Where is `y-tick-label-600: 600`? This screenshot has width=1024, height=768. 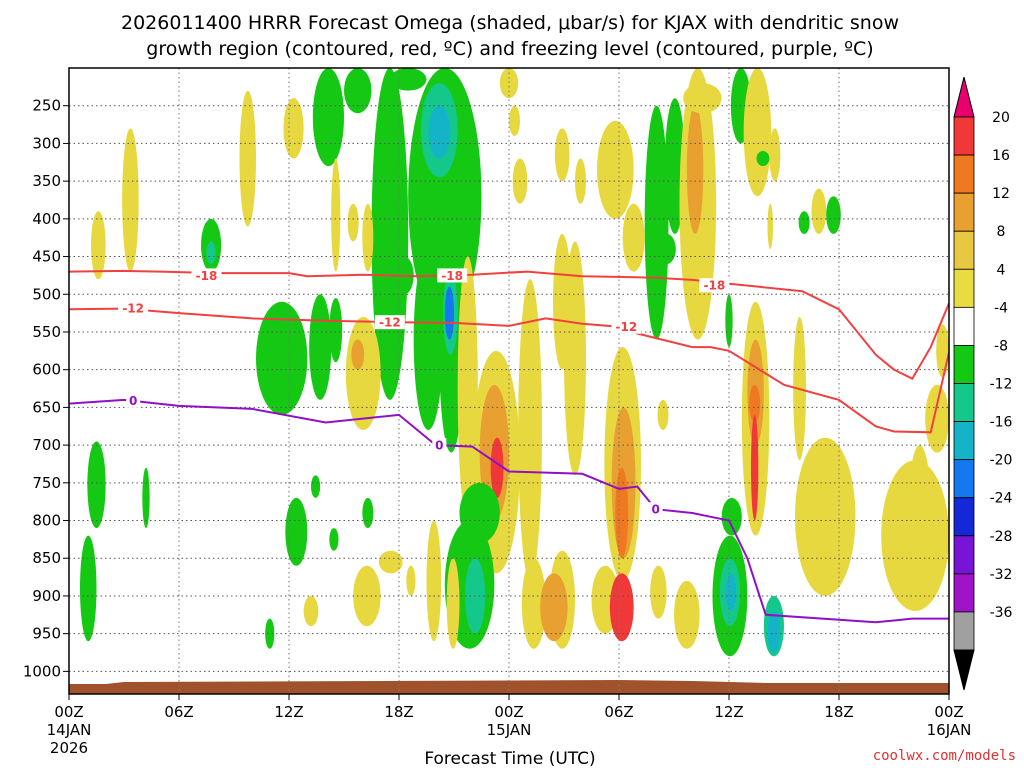 y-tick-label-600: 600 is located at coordinates (46, 370).